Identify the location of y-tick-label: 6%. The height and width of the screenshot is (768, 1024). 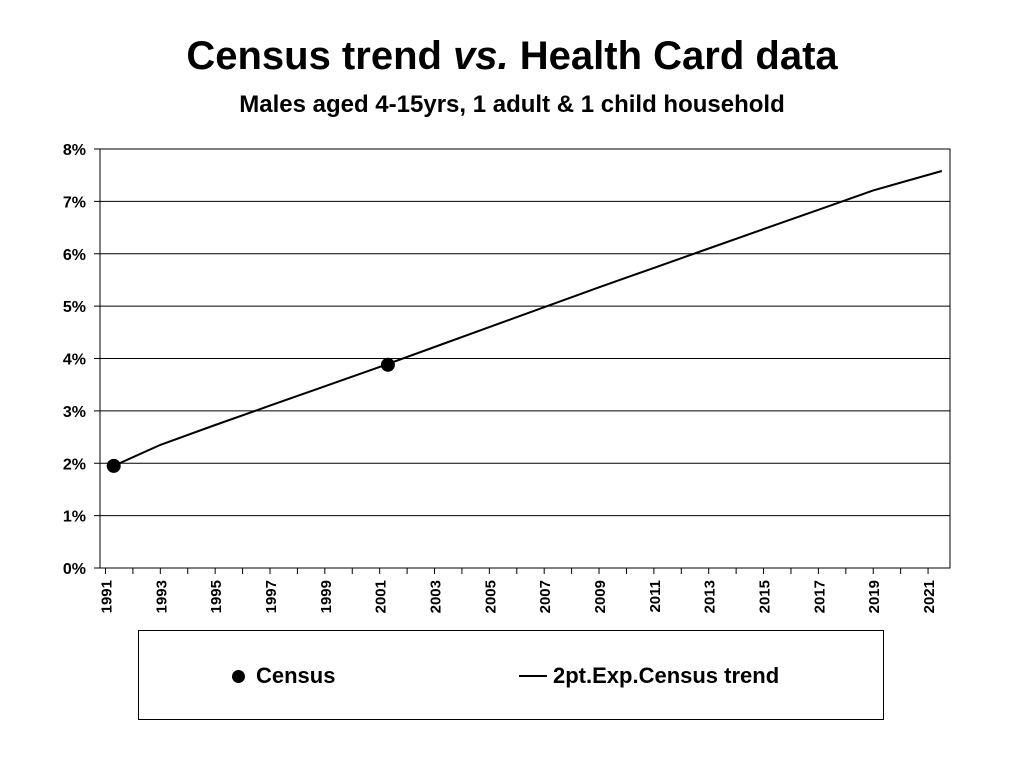
(74, 255).